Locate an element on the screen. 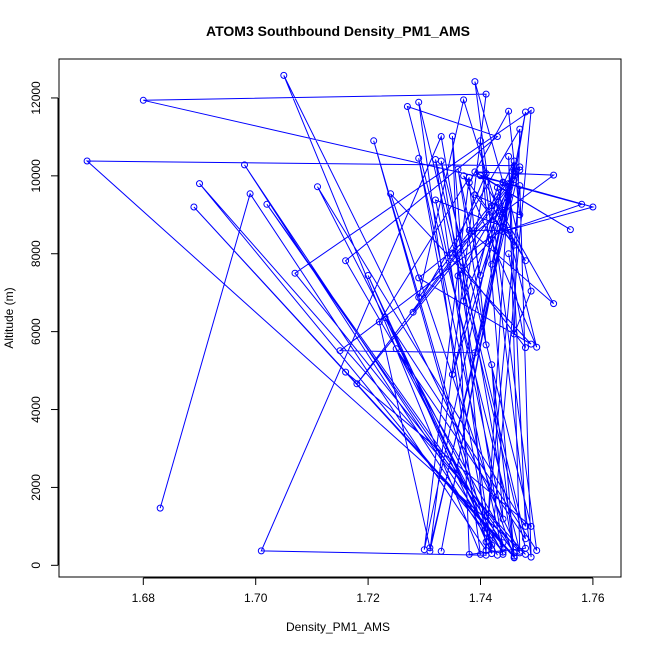 The image size is (650, 650). y-tick-label: 4000 is located at coordinates (36, 409).